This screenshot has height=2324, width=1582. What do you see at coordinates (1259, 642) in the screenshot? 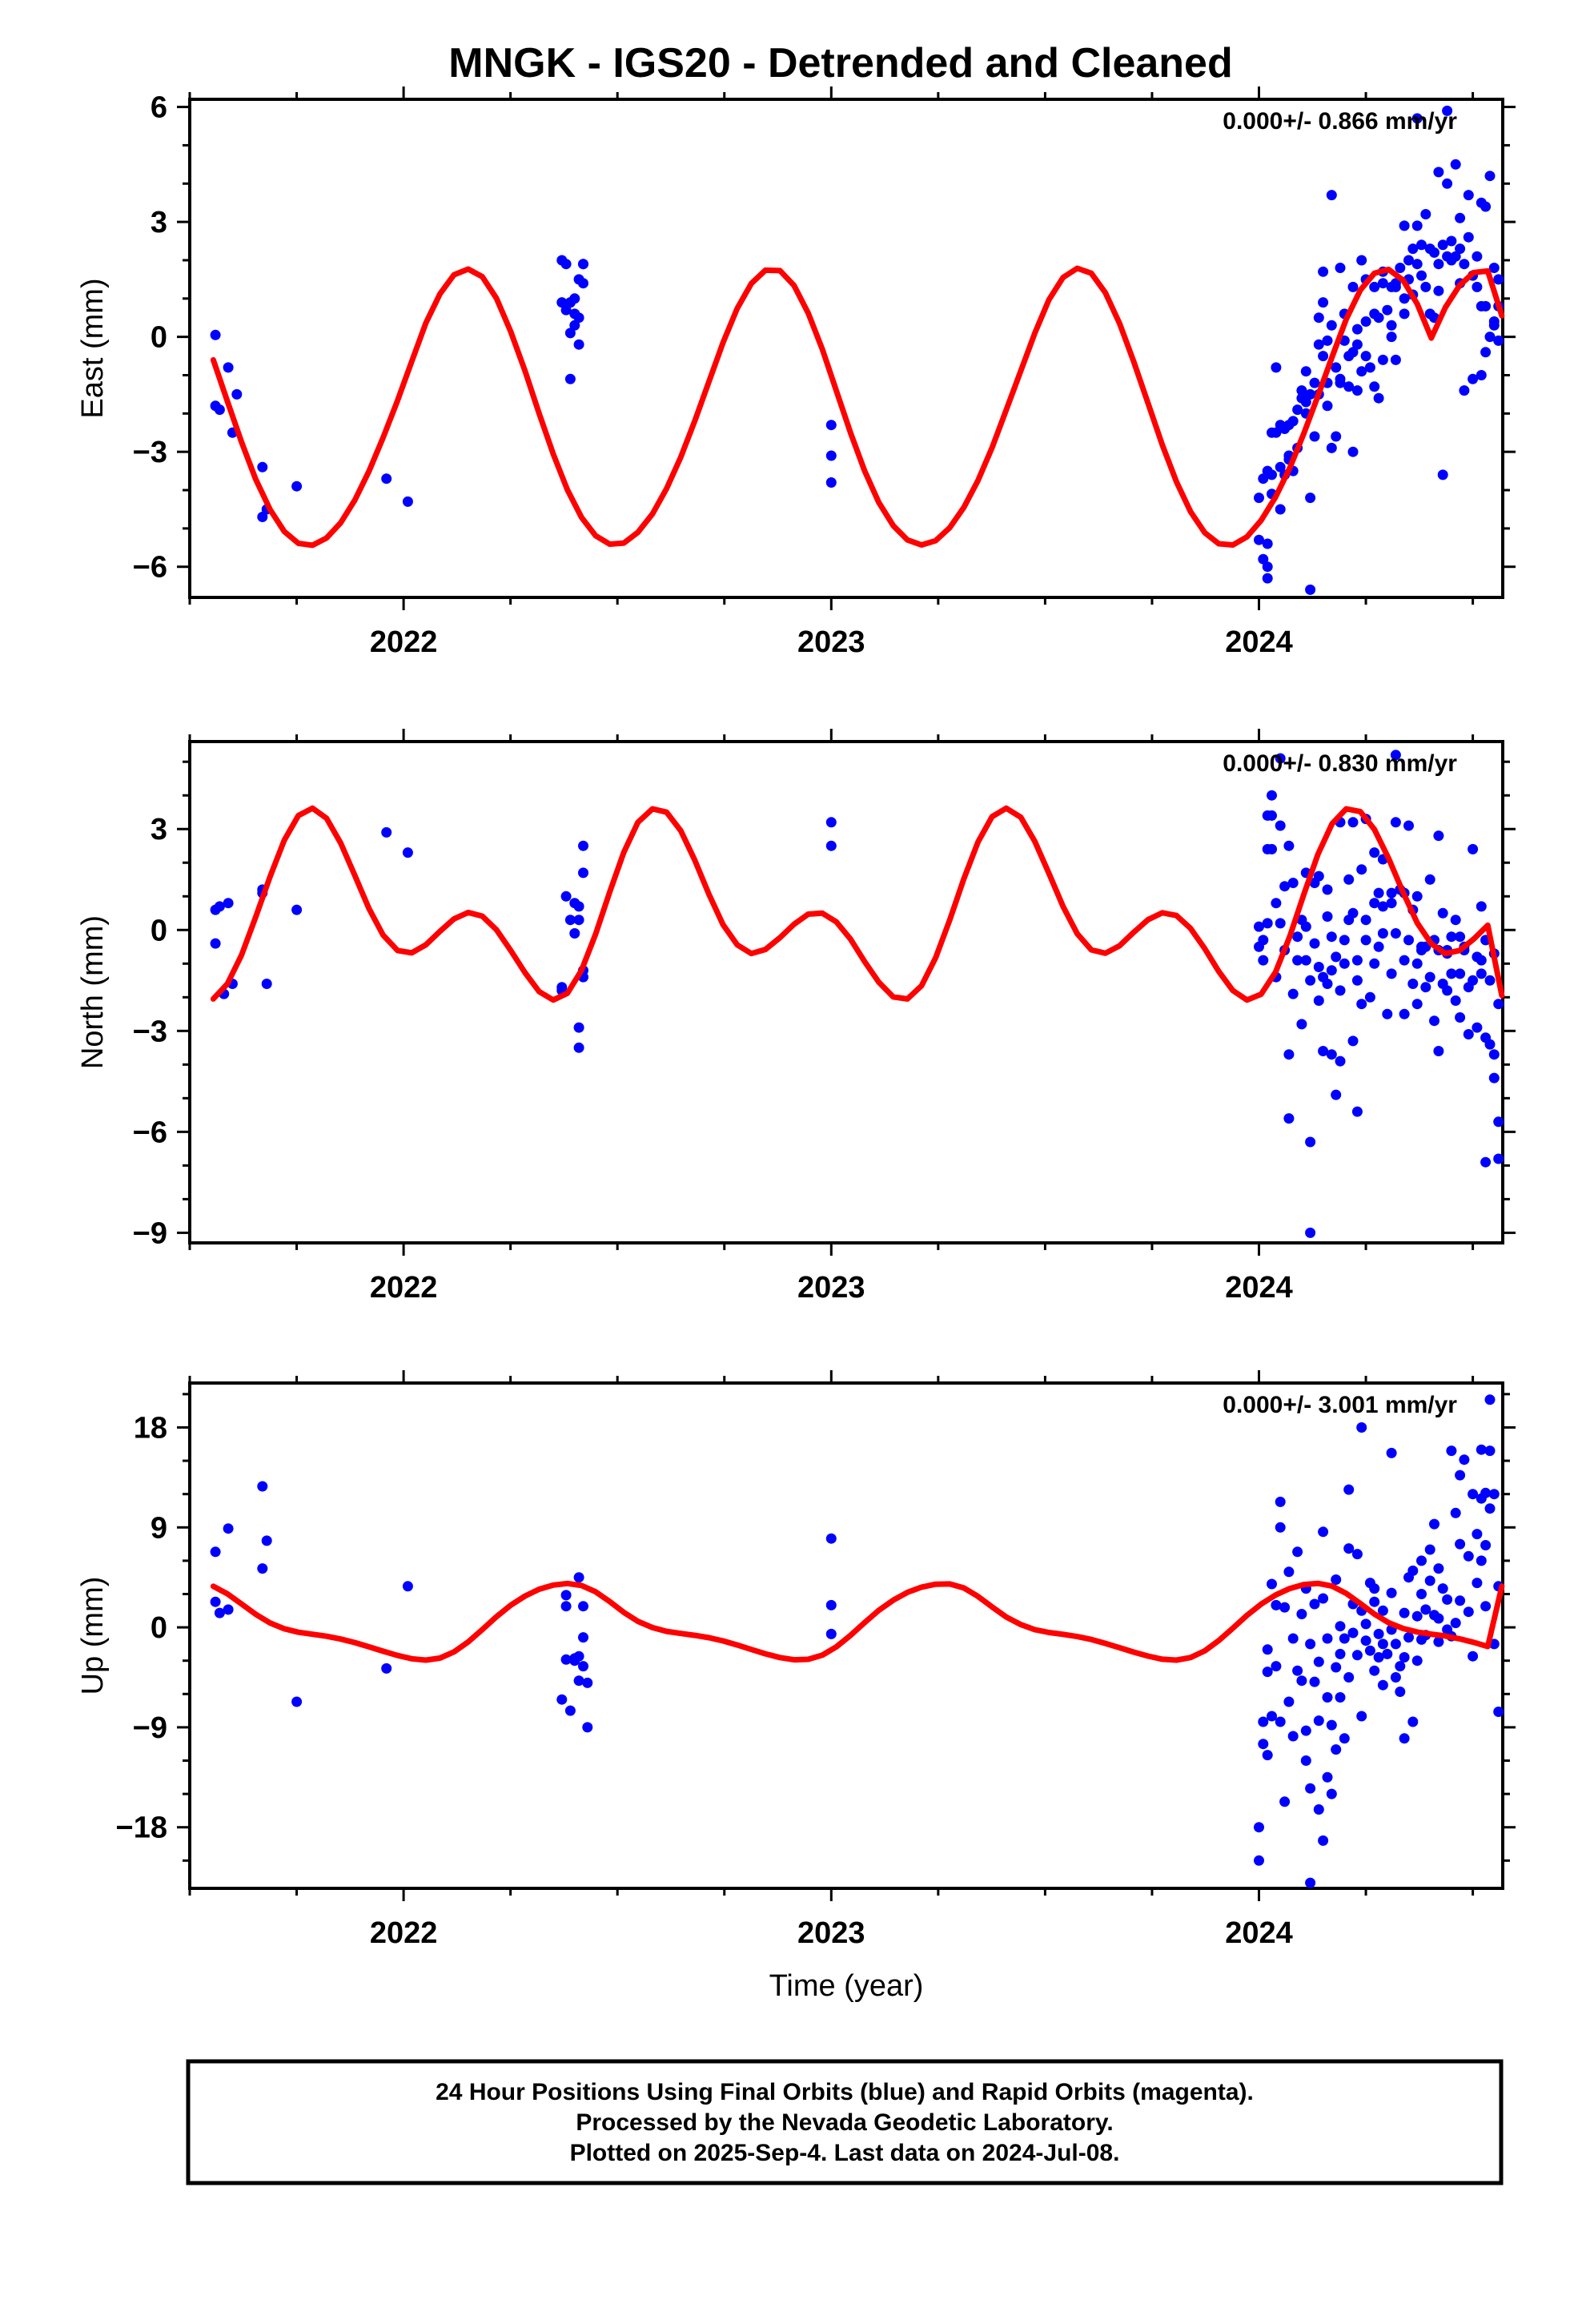
I see `east-x-tick-label: 2024` at bounding box center [1259, 642].